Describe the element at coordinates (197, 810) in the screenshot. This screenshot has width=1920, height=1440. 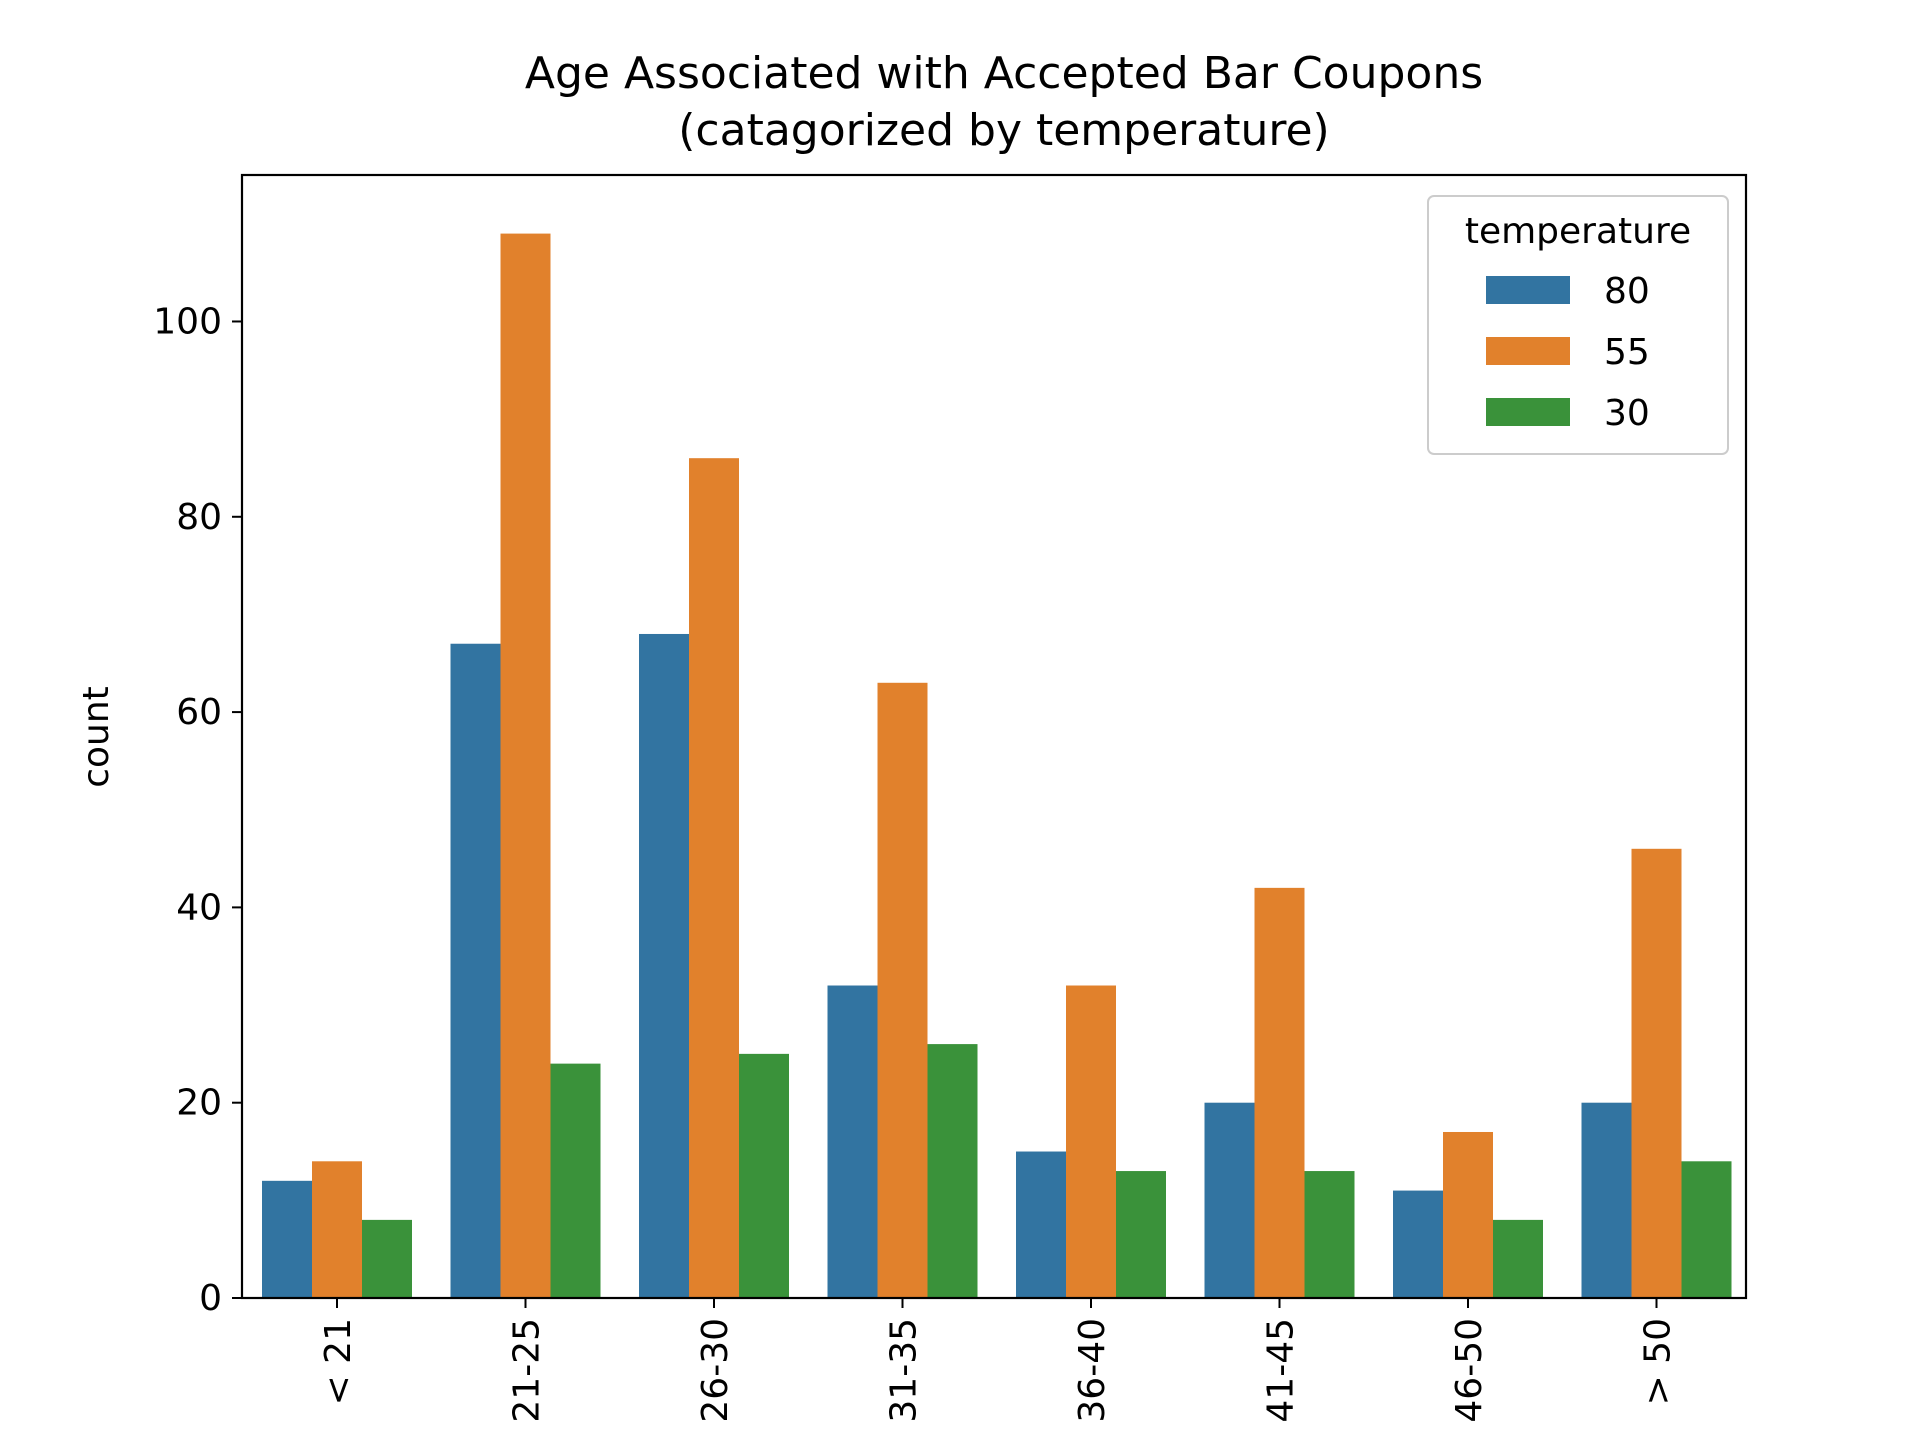
I see `y-axis: 0 20 40 60 80 100` at that location.